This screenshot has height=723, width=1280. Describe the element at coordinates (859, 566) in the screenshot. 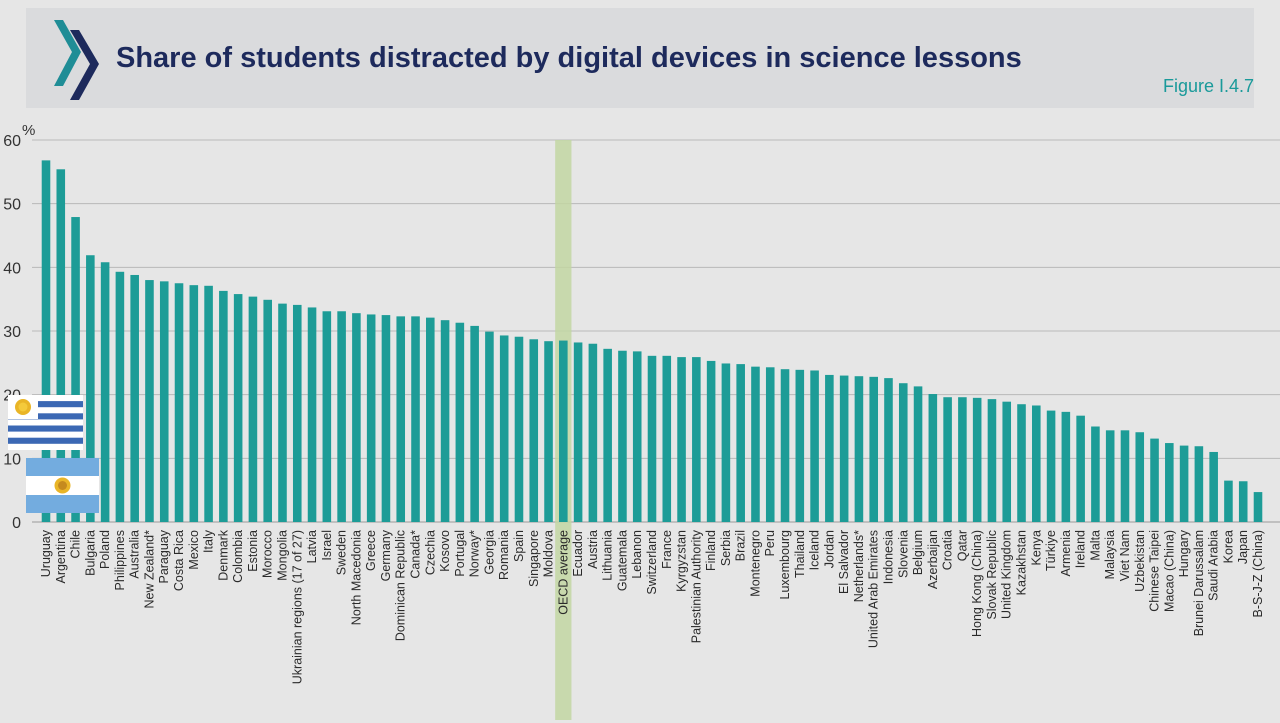

I see `x-tick-label: Netherlands*` at that location.